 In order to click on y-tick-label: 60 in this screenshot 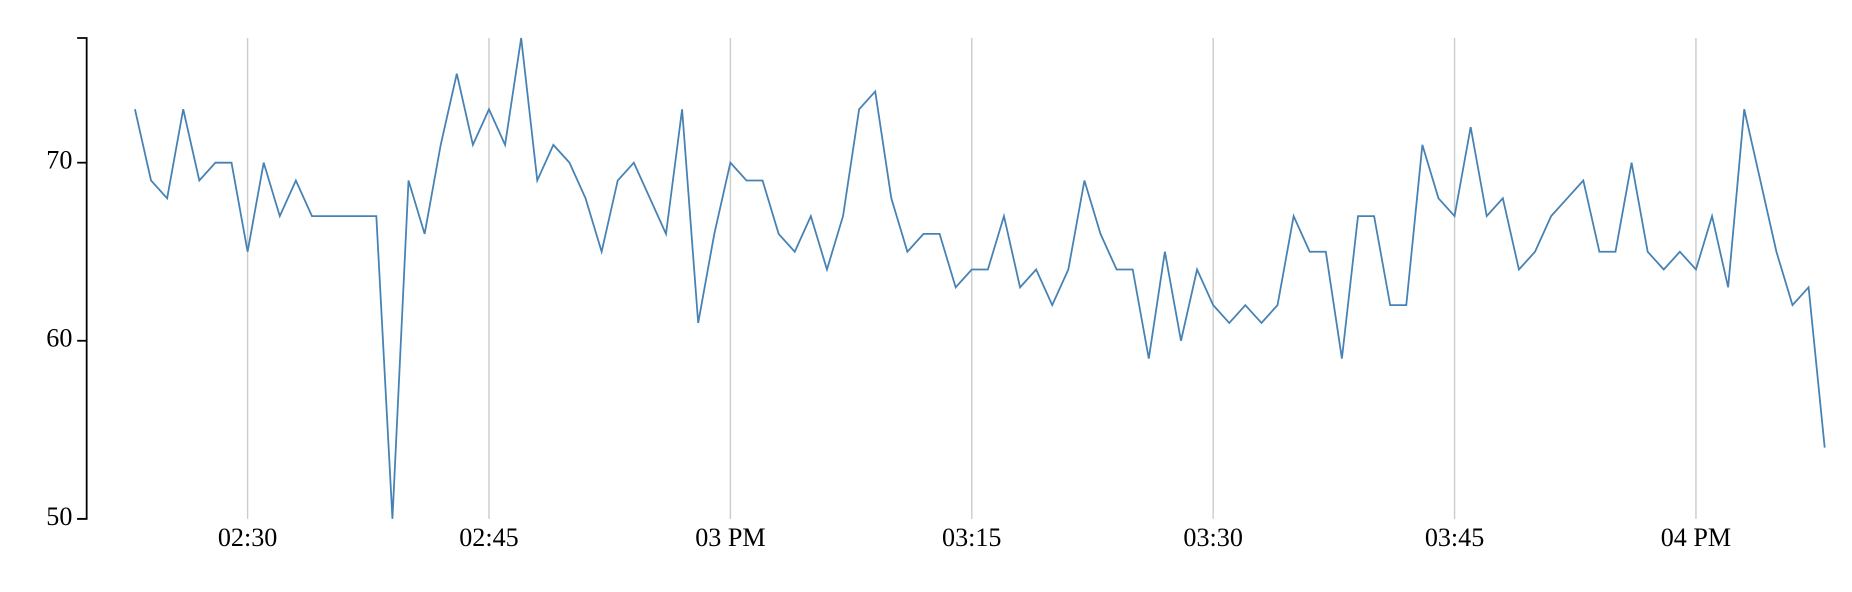, I will do `click(59, 338)`.